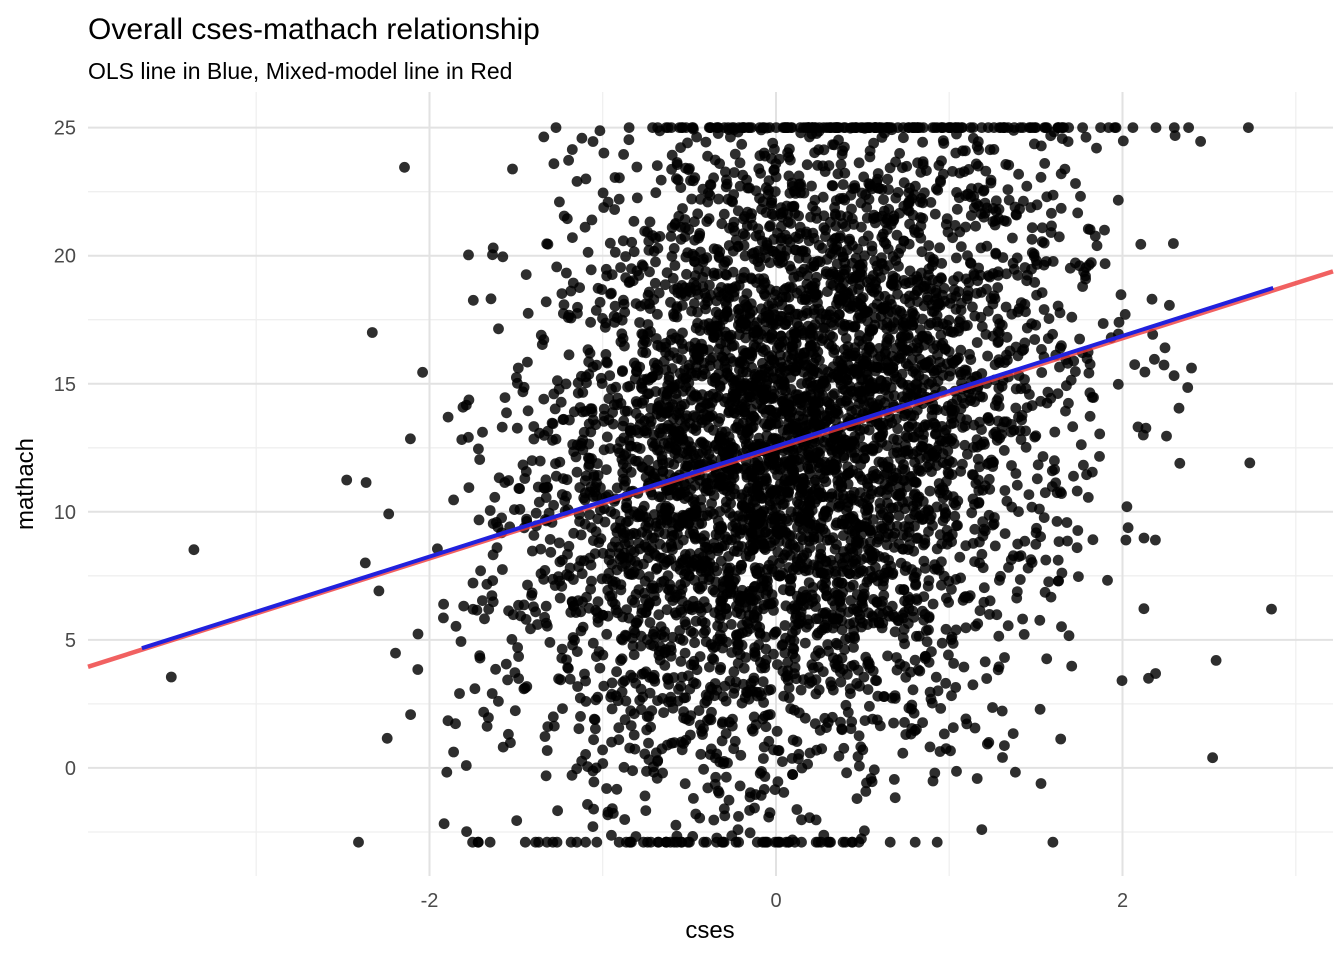 The height and width of the screenshot is (960, 1344). What do you see at coordinates (25, 484) in the screenshot?
I see `y-axis-title: mathach` at bounding box center [25, 484].